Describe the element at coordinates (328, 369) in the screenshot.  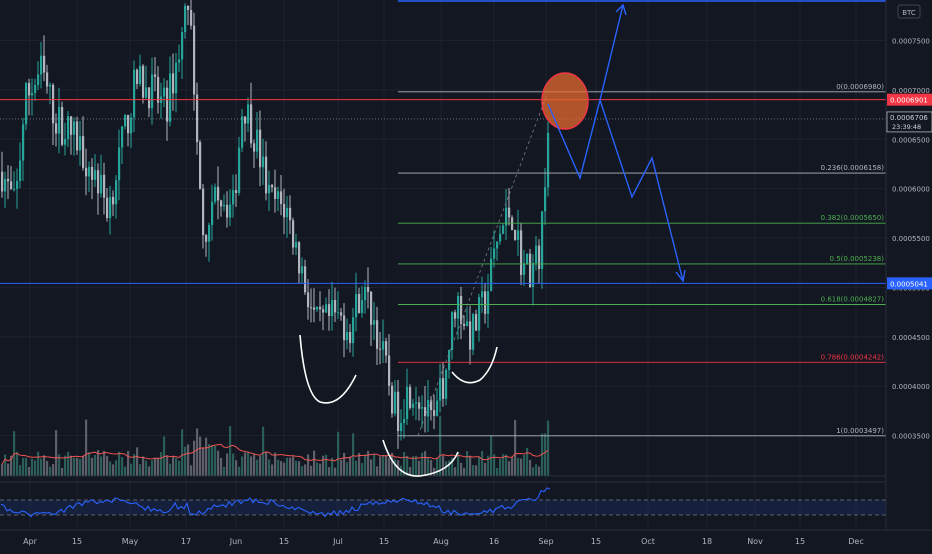
I see `left-shoulder-arc` at that location.